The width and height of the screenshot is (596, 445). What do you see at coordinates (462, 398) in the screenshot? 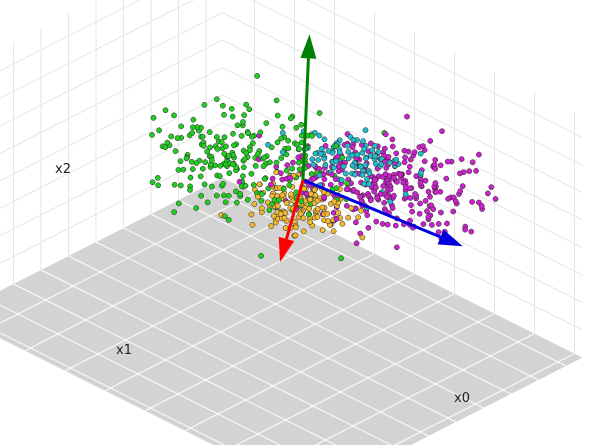
I see `axis-label-x0: x0` at bounding box center [462, 398].